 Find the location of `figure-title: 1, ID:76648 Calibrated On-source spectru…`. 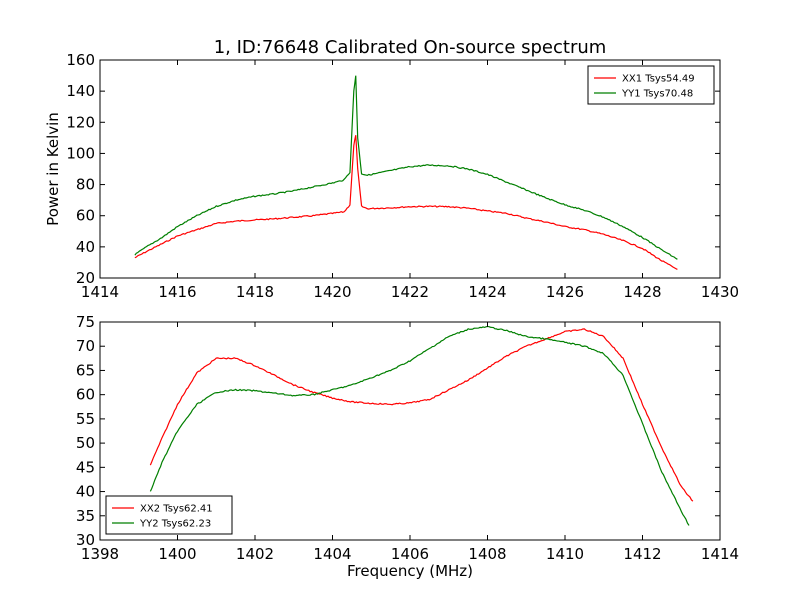

figure-title: 1, ID:76648 Calibrated On-source spectru… is located at coordinates (410, 47).